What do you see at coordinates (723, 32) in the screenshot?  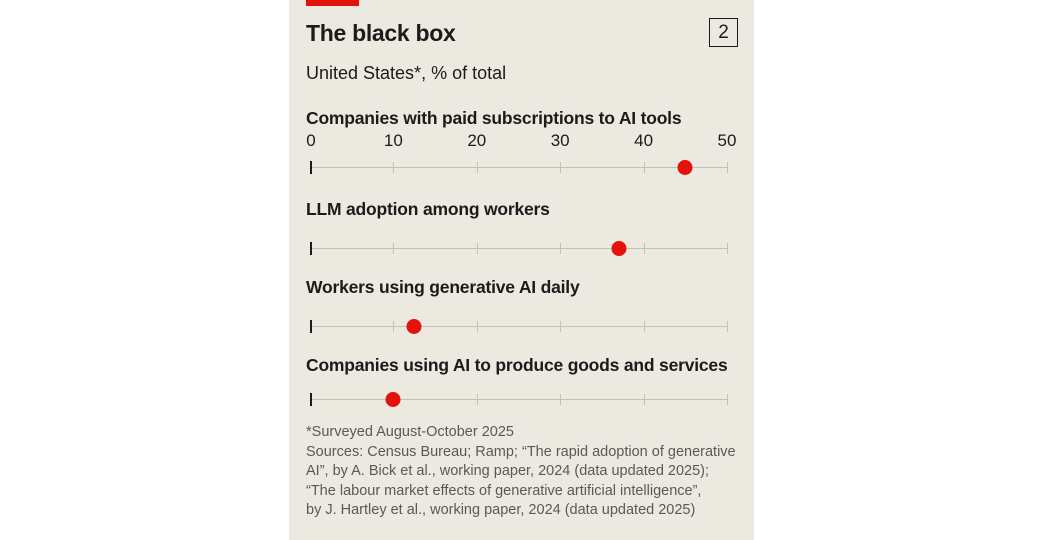 I see `chart-number-badge: 2` at bounding box center [723, 32].